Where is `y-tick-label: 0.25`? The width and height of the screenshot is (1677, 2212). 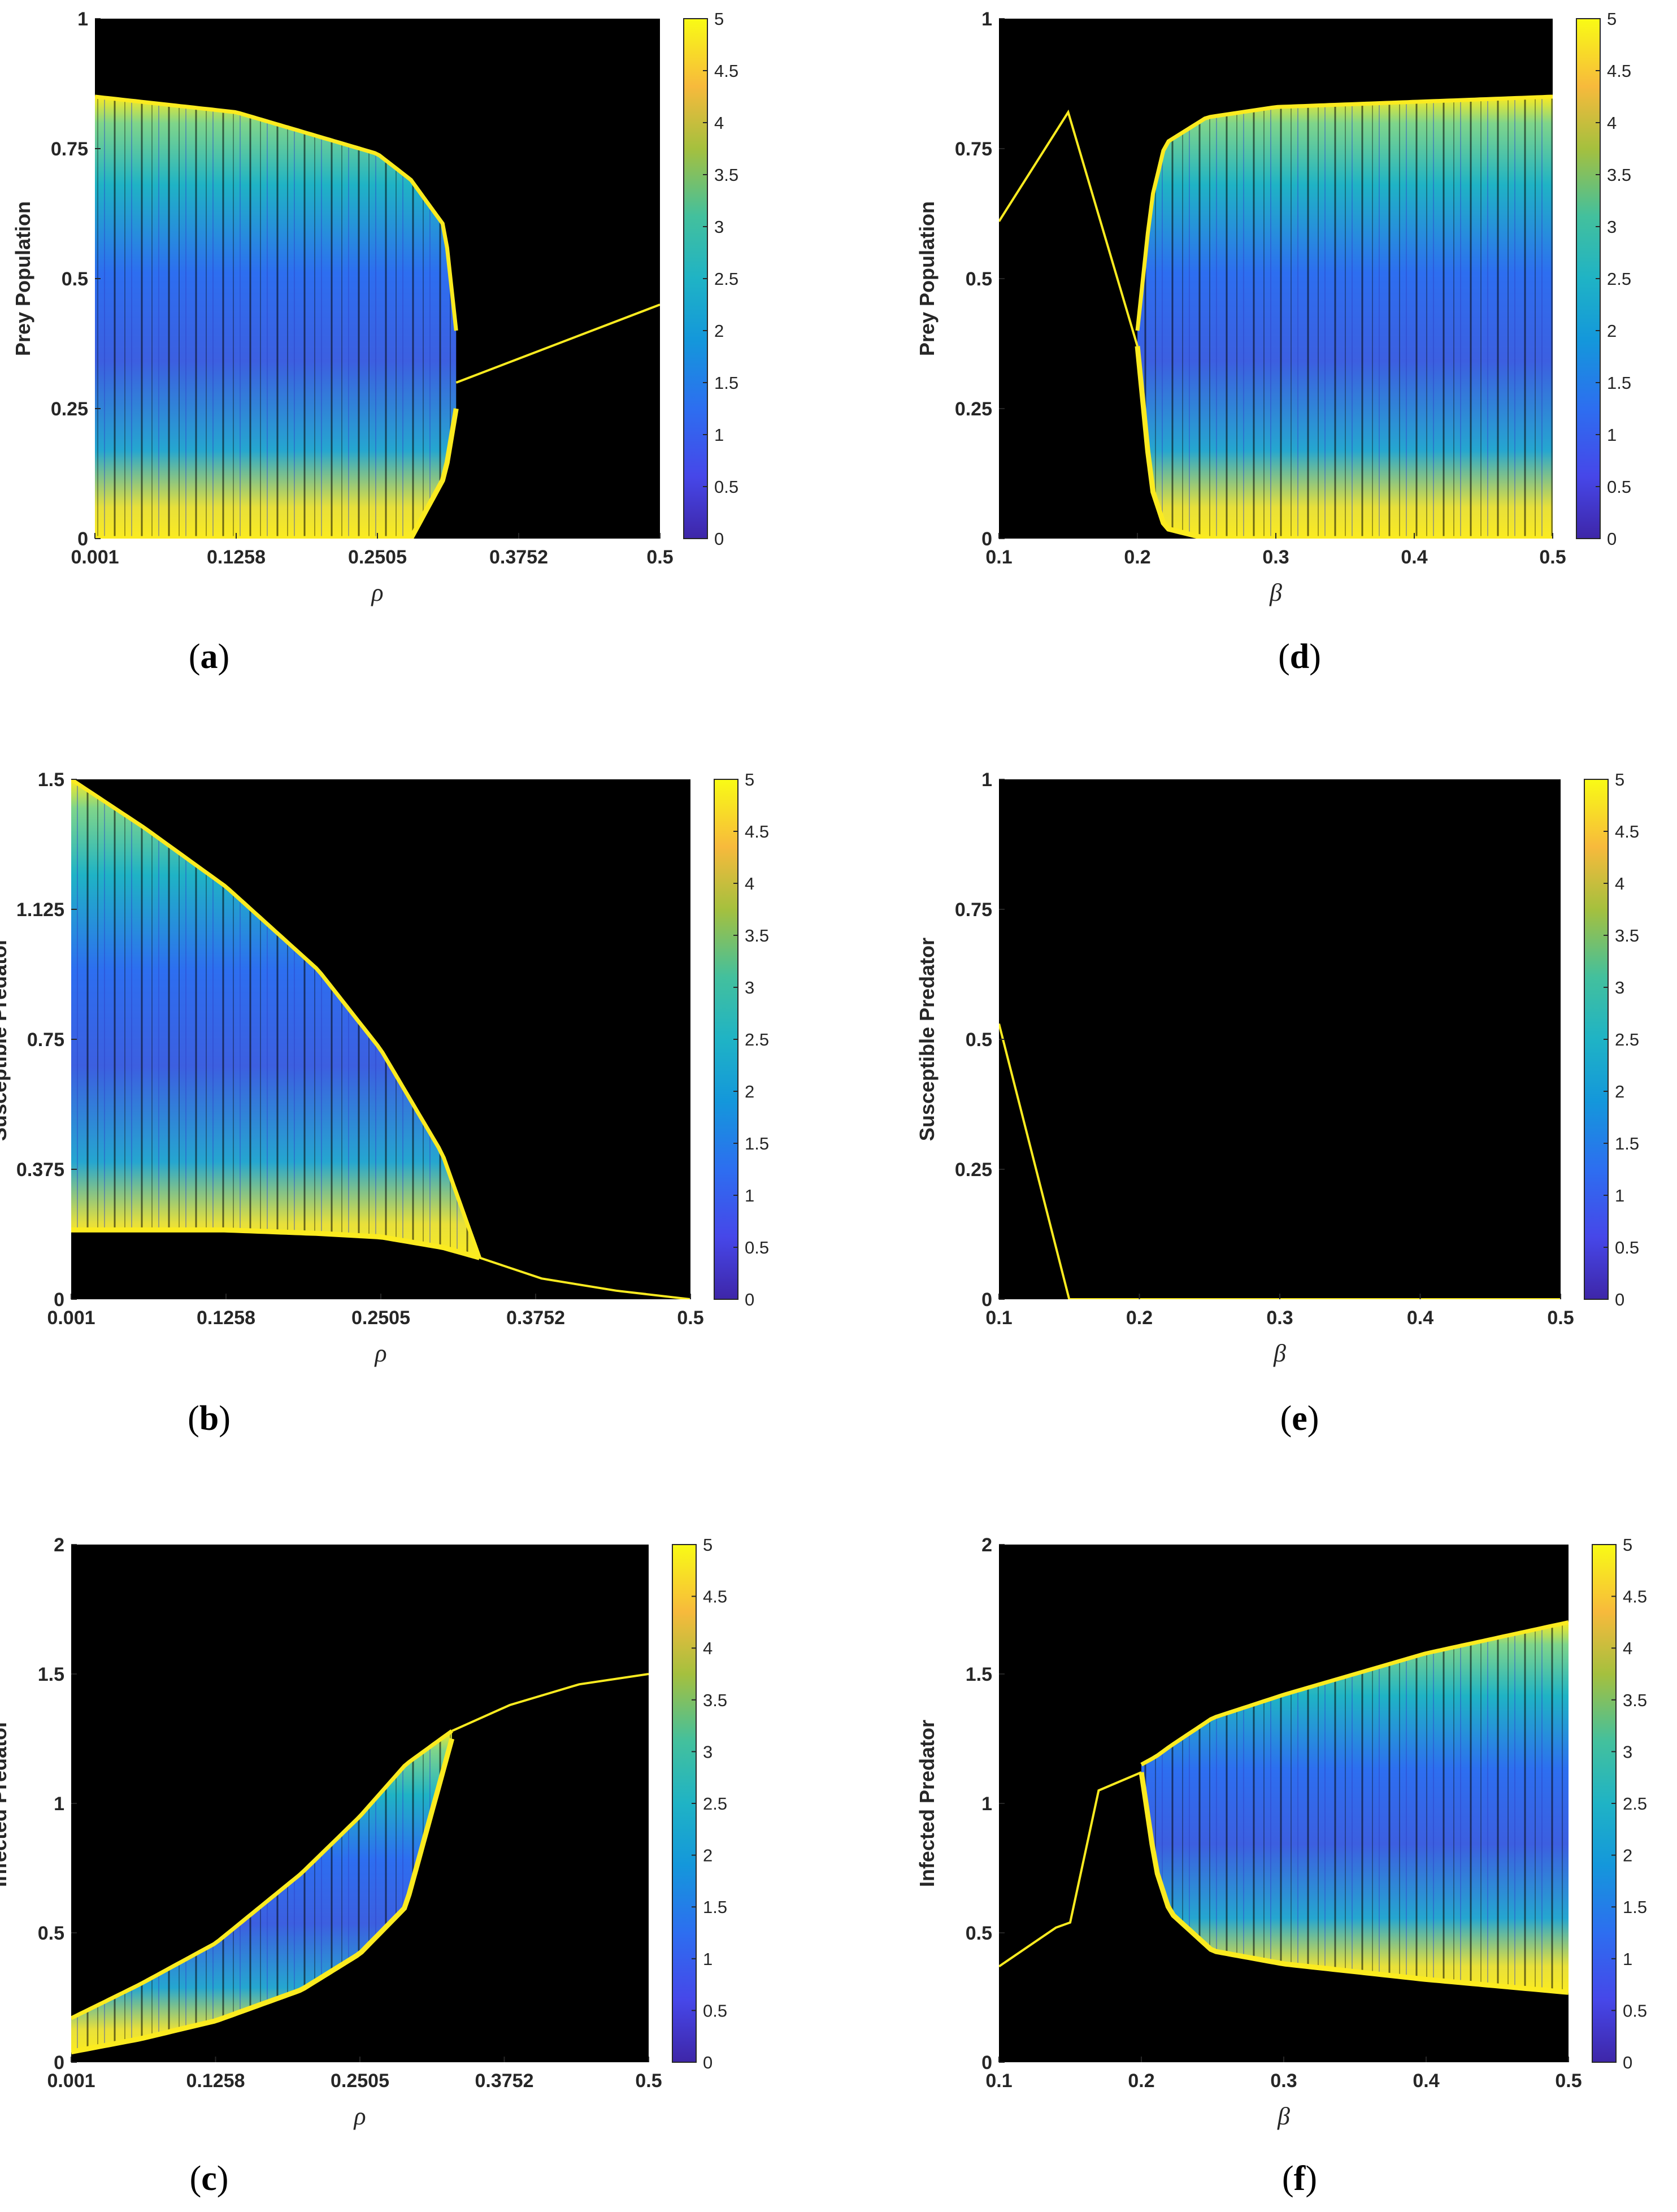
y-tick-label: 0.25 is located at coordinates (974, 1170).